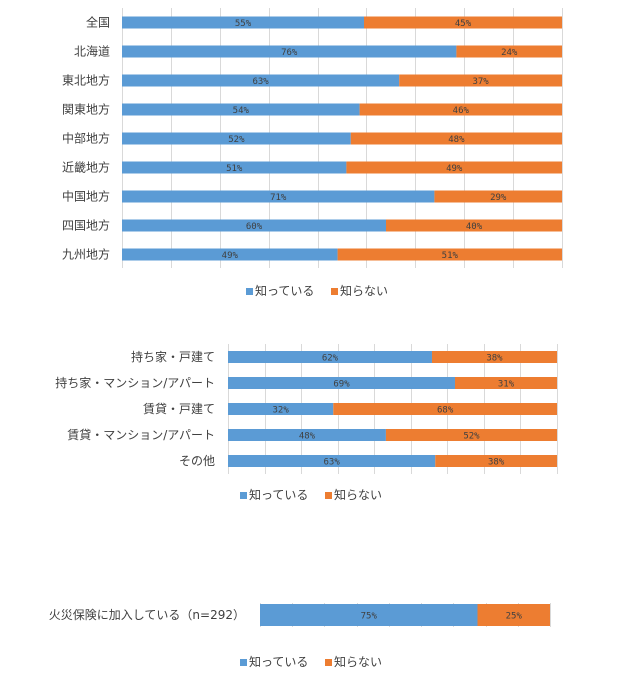 Image resolution: width=617 pixels, height=690 pixels. Describe the element at coordinates (86, 80) in the screenshot. I see `category-label: 東北地方` at that location.